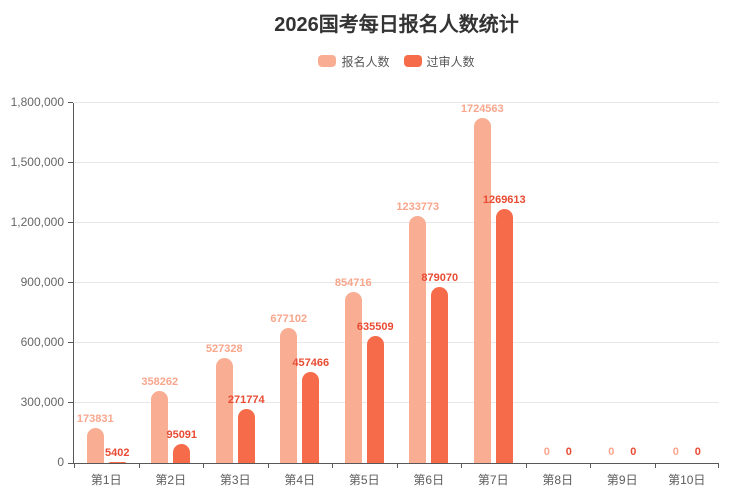 This screenshot has width=749, height=500. Describe the element at coordinates (327, 61) in the screenshot. I see `legend-swatch-registered` at that location.